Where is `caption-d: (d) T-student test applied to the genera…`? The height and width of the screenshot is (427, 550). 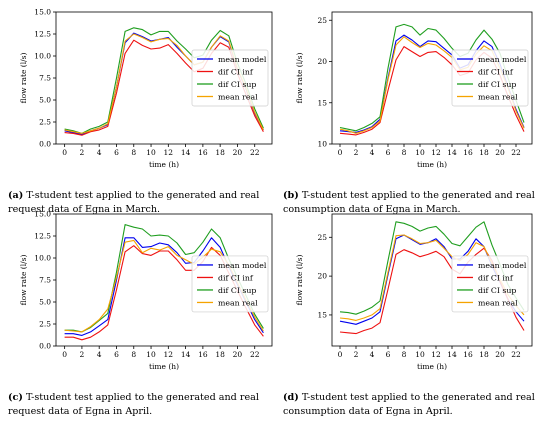 caption-d: (d) T-student test applied to the genera… is located at coordinates (414, 405).